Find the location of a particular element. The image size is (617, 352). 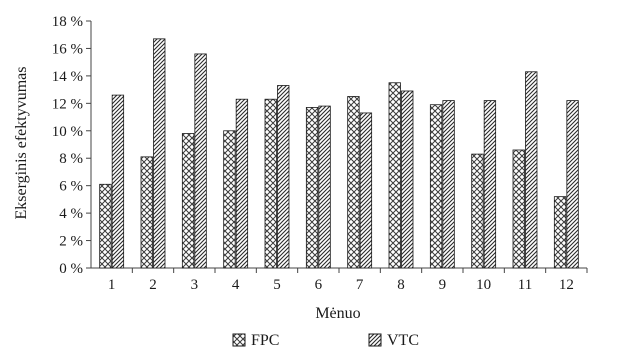

x-axis-title: Mėnuo is located at coordinates (337, 313).